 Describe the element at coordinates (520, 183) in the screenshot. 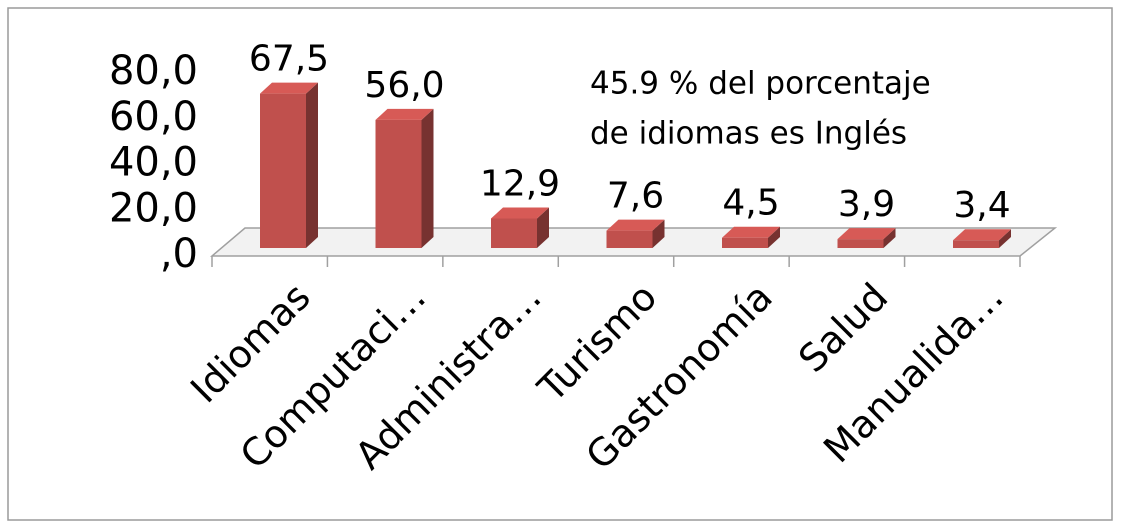

I see `data-label: 12,9` at that location.